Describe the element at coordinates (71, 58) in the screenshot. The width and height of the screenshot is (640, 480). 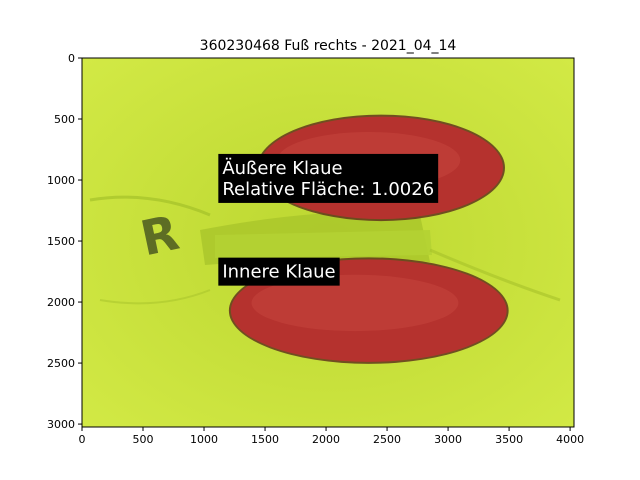
I see `y-tick-label: 0` at that location.